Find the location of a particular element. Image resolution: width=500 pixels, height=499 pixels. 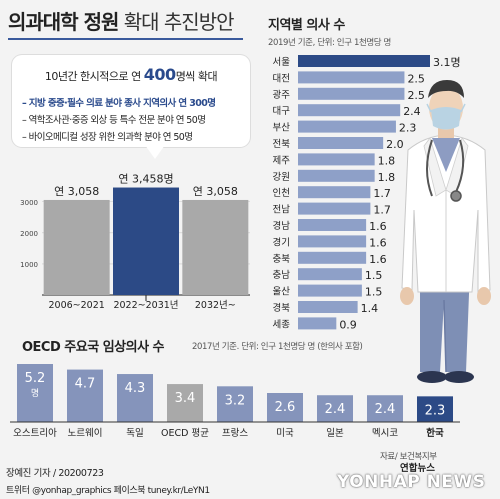

oecd-category-label: 멕시코 is located at coordinates (385, 433).